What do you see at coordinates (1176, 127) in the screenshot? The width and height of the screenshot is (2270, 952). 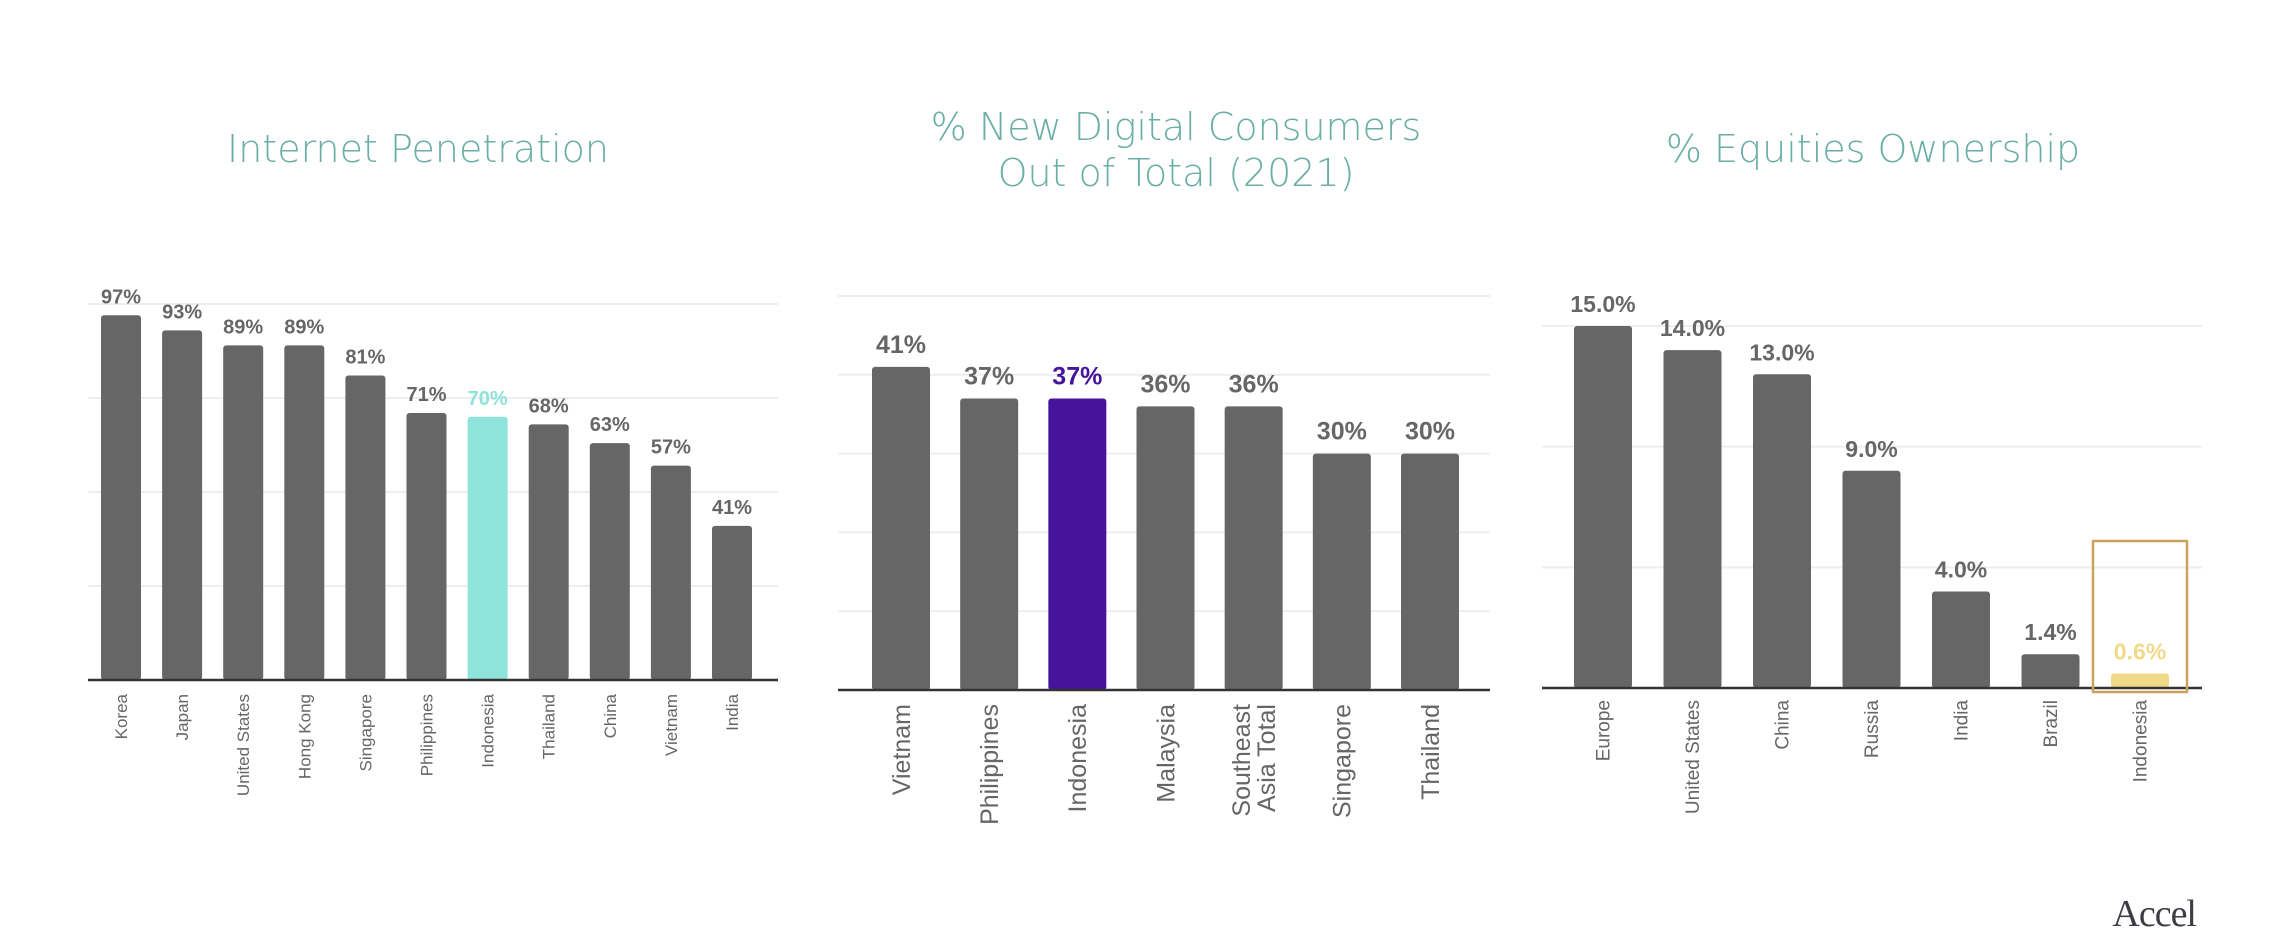 I see `chart-title: % New Digital Consumers` at bounding box center [1176, 127].